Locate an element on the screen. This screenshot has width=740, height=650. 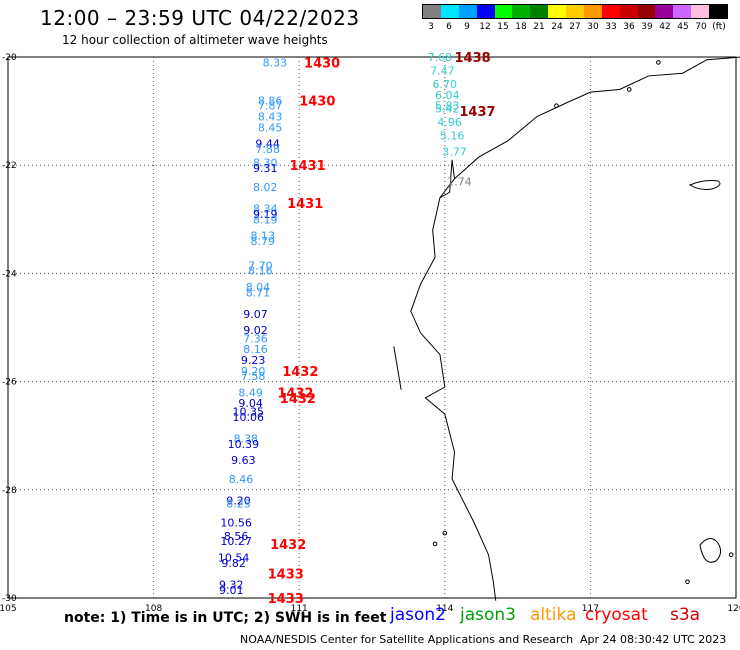
lat-tick-label: -30 is located at coordinates (9, 599).